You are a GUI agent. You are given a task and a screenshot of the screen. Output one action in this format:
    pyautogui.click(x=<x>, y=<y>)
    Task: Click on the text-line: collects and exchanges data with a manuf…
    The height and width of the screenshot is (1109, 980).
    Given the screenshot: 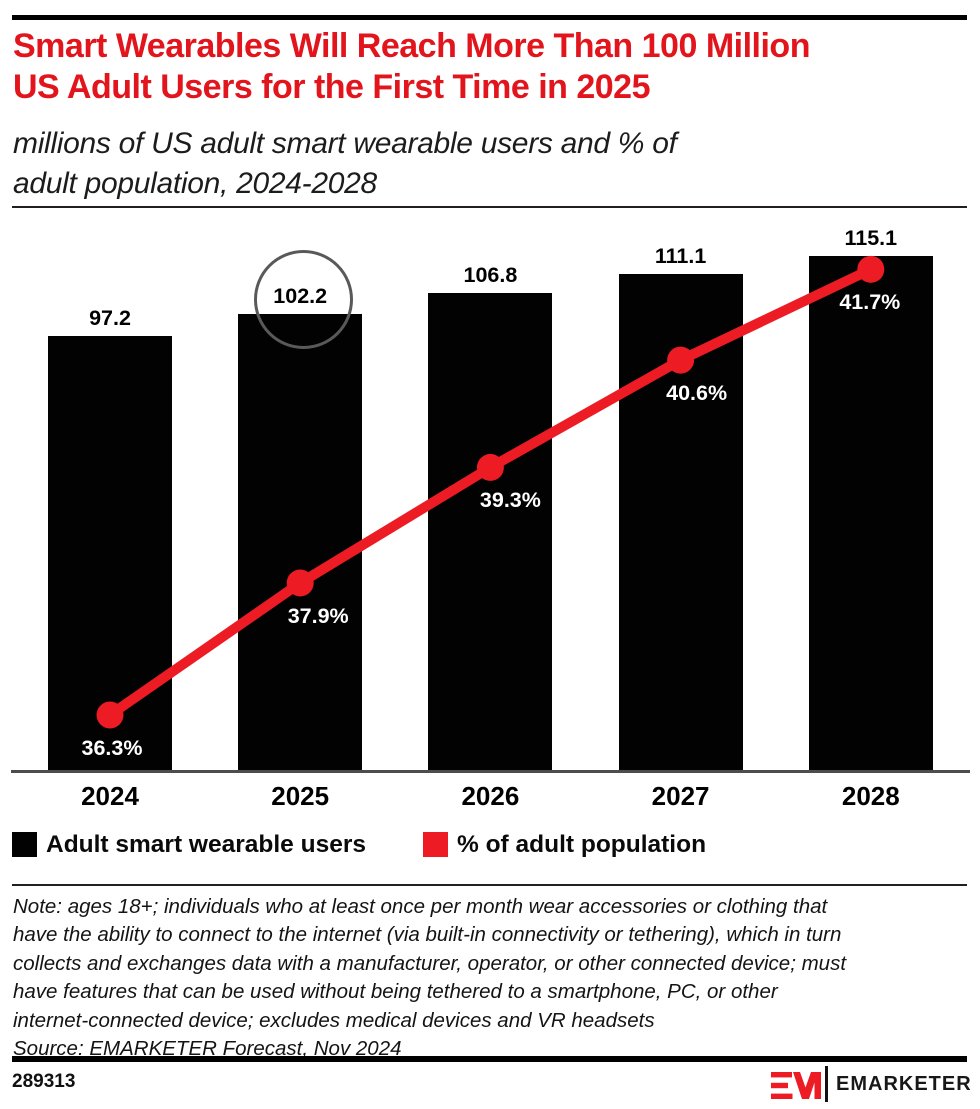 What is the action you would take?
    pyautogui.click(x=430, y=963)
    